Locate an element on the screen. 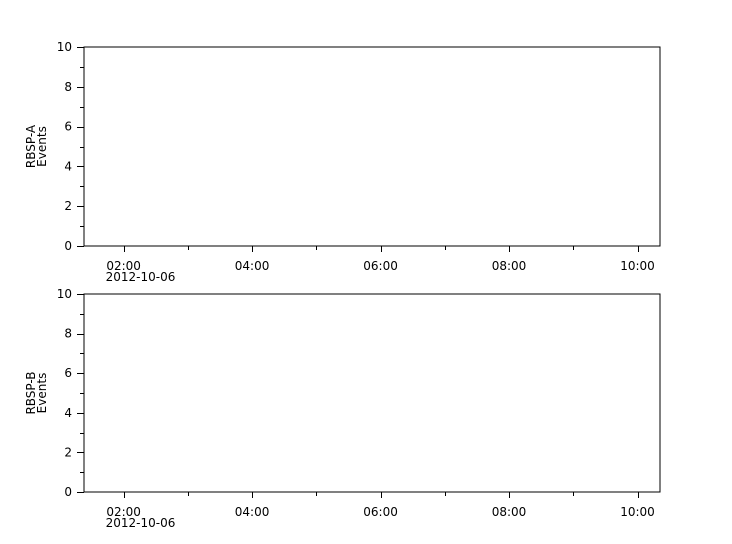 The image size is (732, 544). y-axis-label: RBSP-B is located at coordinates (31, 392).